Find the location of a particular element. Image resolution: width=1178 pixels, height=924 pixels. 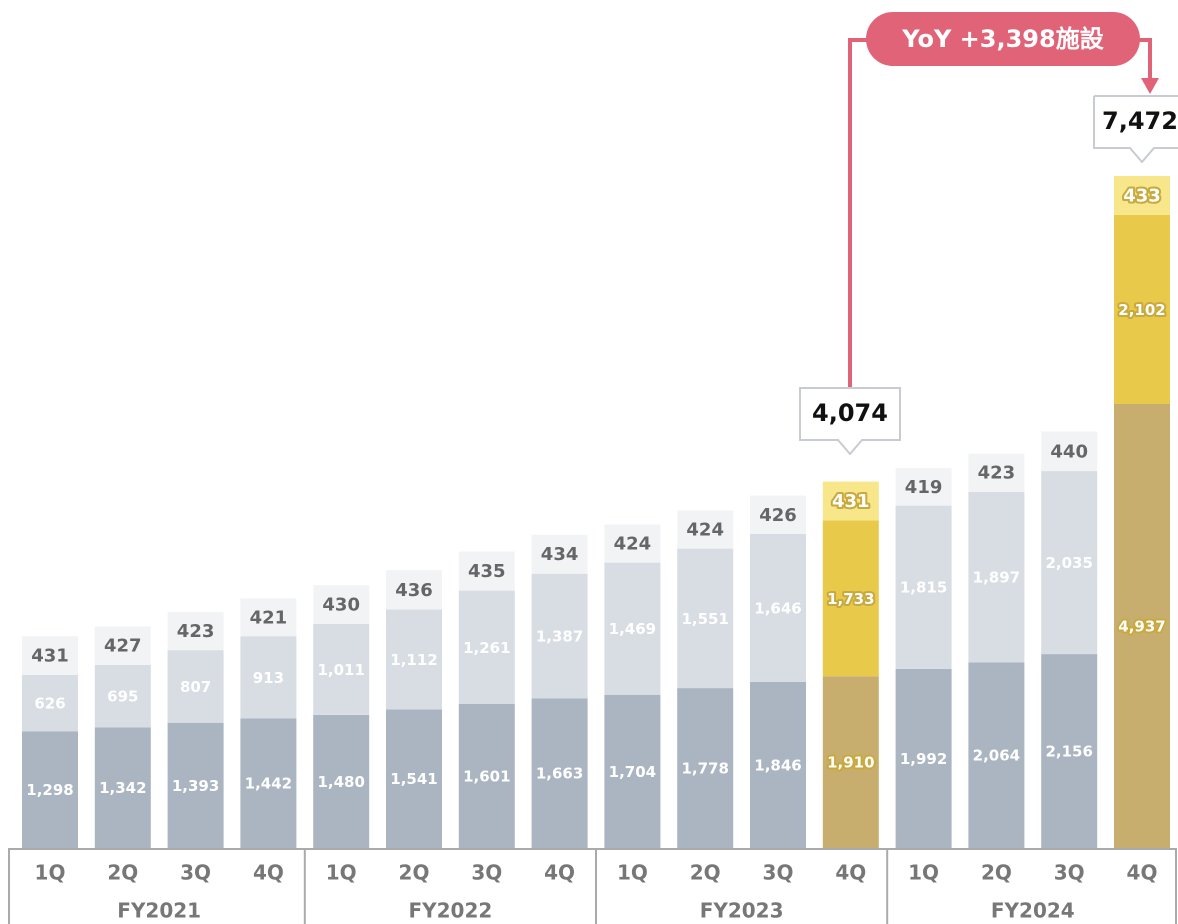

value-label: 421 is located at coordinates (269, 617).